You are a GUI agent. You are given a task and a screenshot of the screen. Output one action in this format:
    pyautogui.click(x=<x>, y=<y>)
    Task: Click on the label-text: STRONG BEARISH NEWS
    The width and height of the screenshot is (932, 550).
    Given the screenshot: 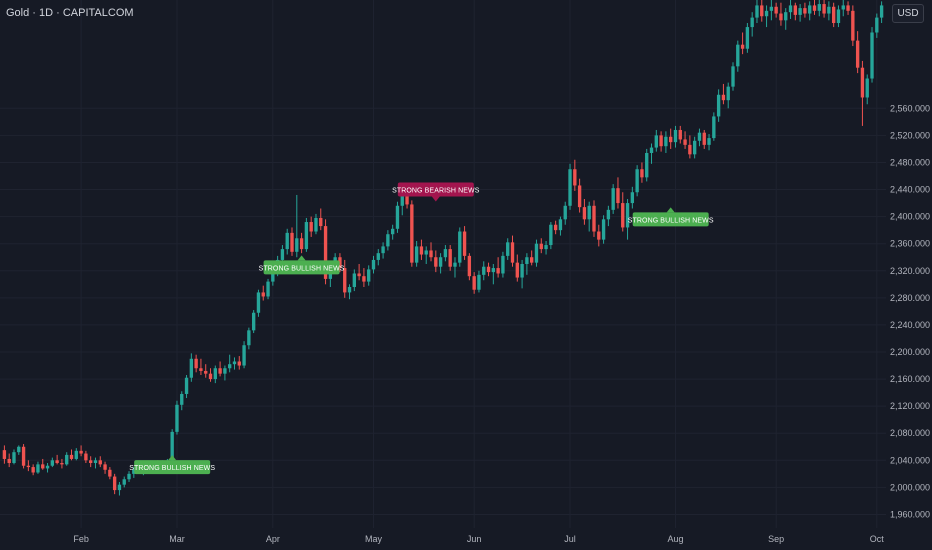 What is the action you would take?
    pyautogui.click(x=436, y=191)
    